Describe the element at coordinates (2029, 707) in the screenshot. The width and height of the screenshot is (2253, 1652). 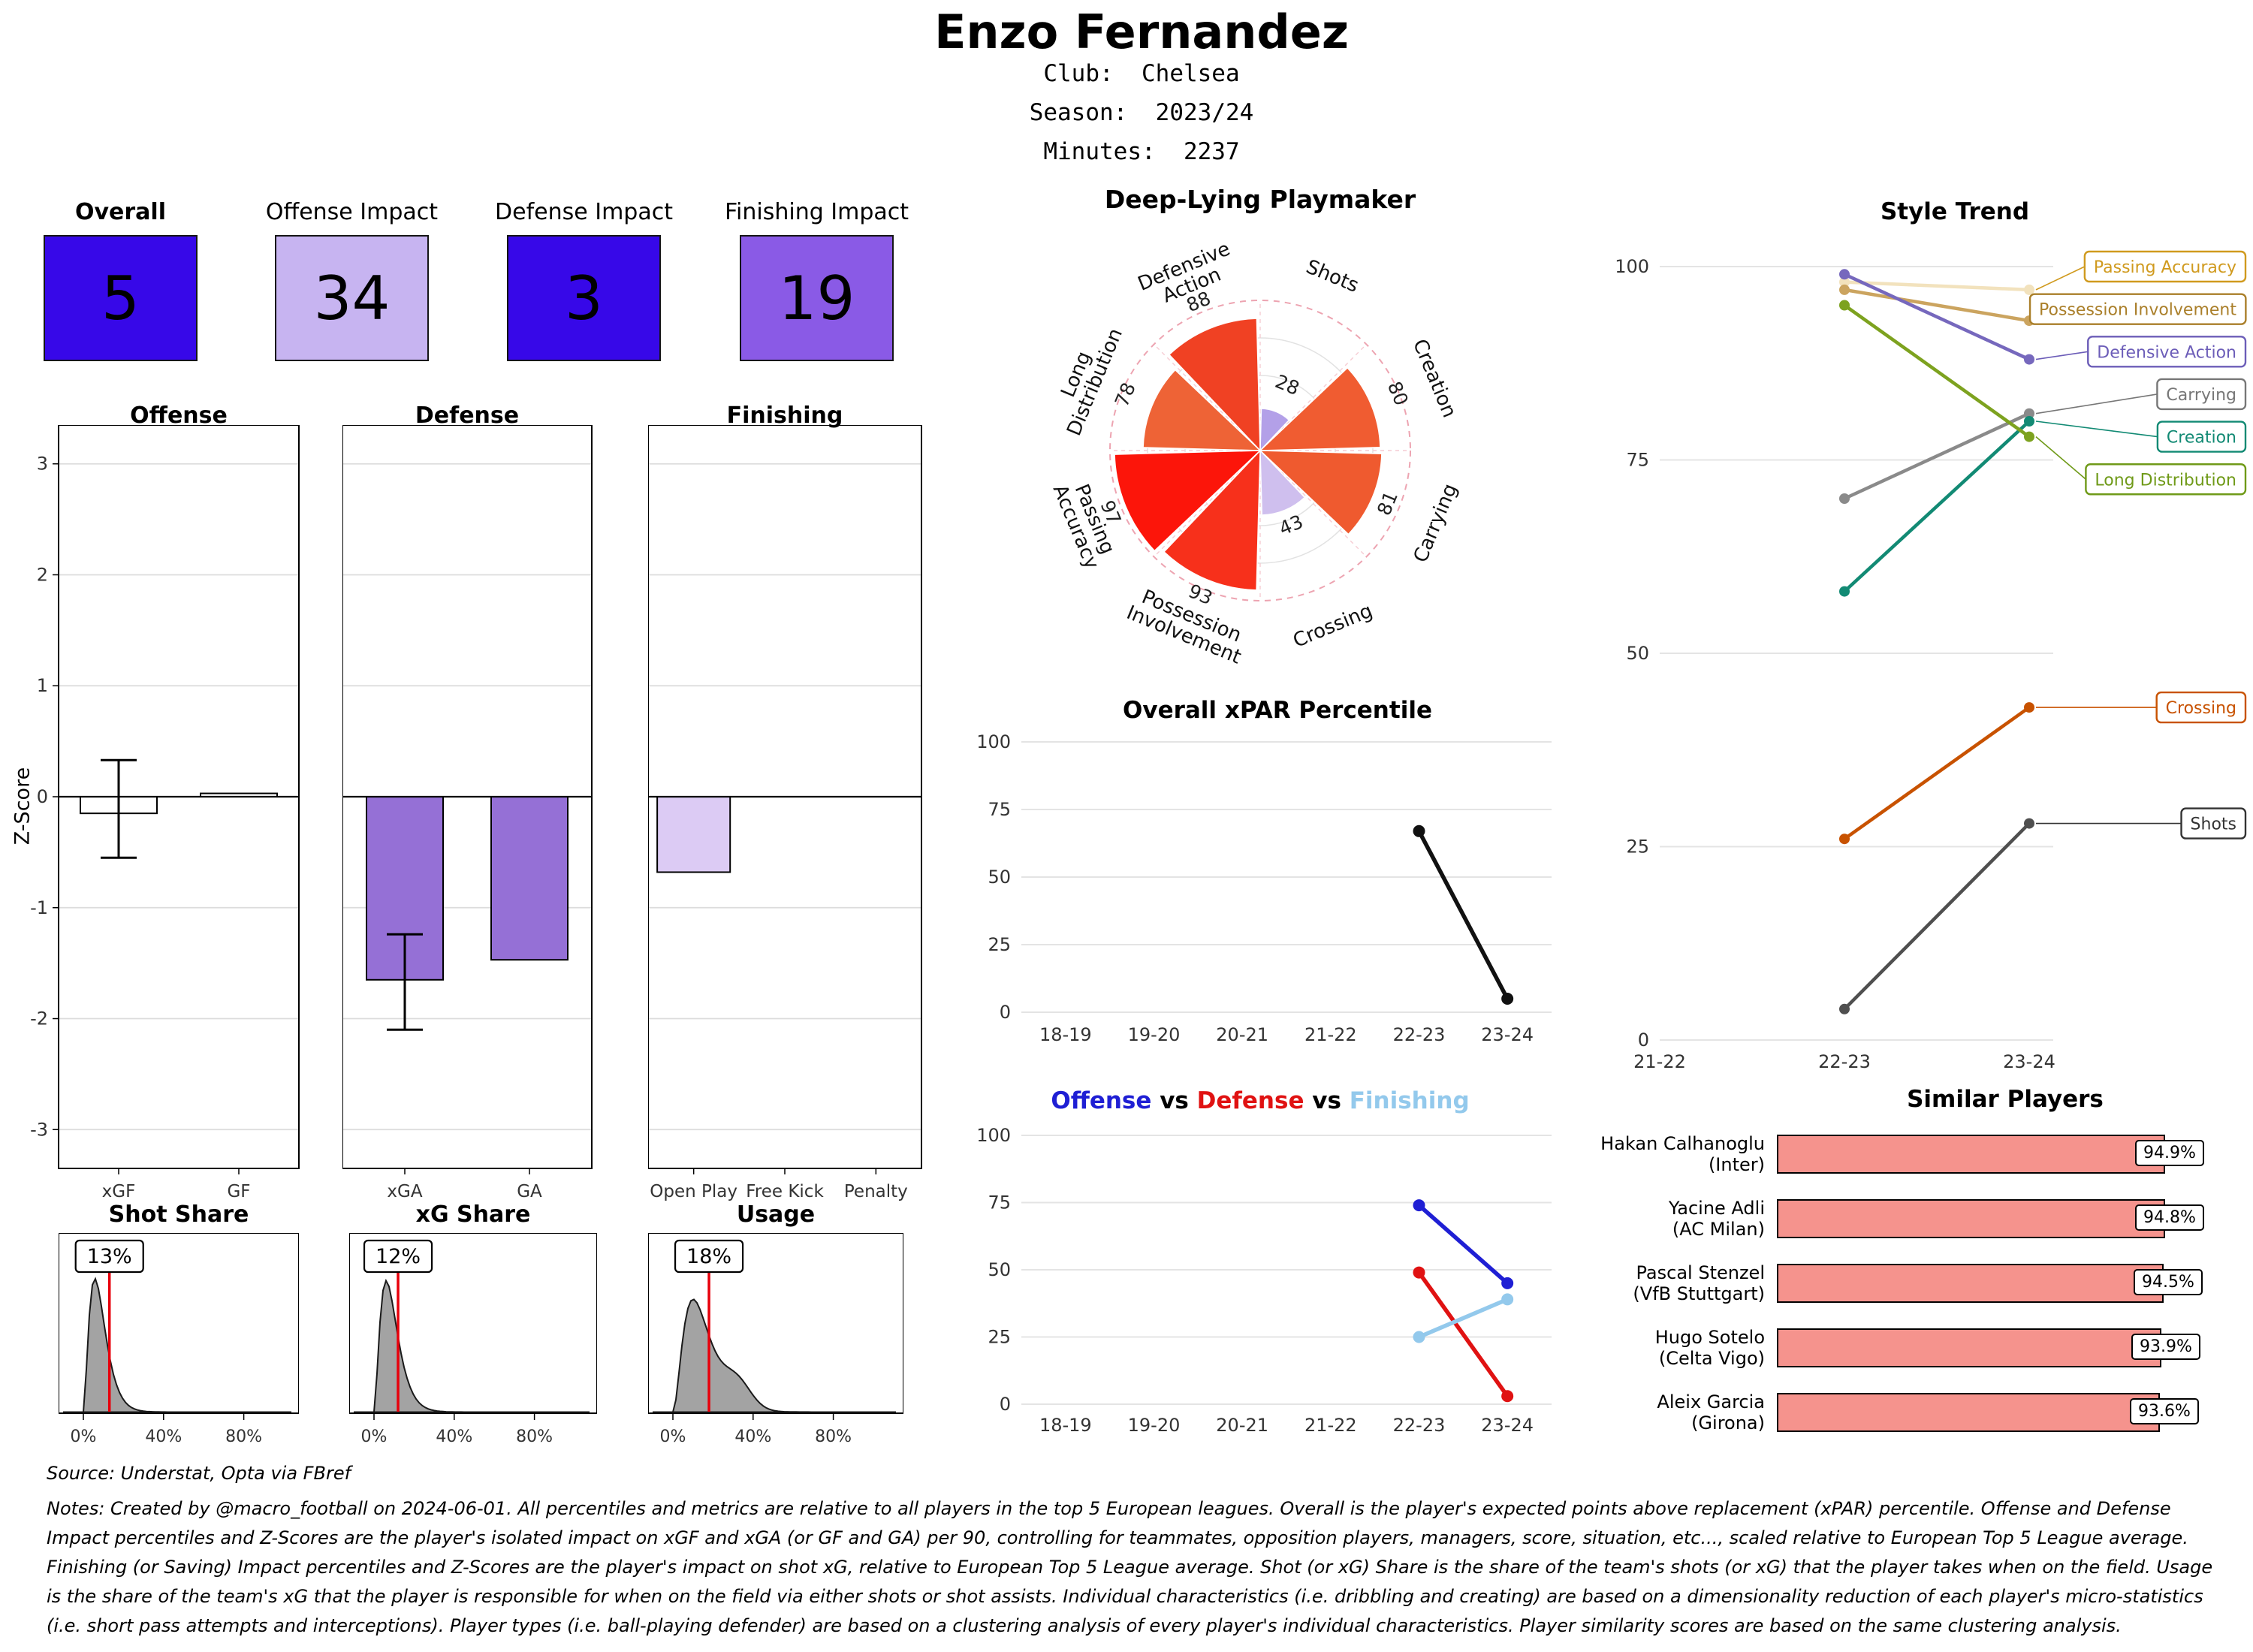
I see `point-crossing` at that location.